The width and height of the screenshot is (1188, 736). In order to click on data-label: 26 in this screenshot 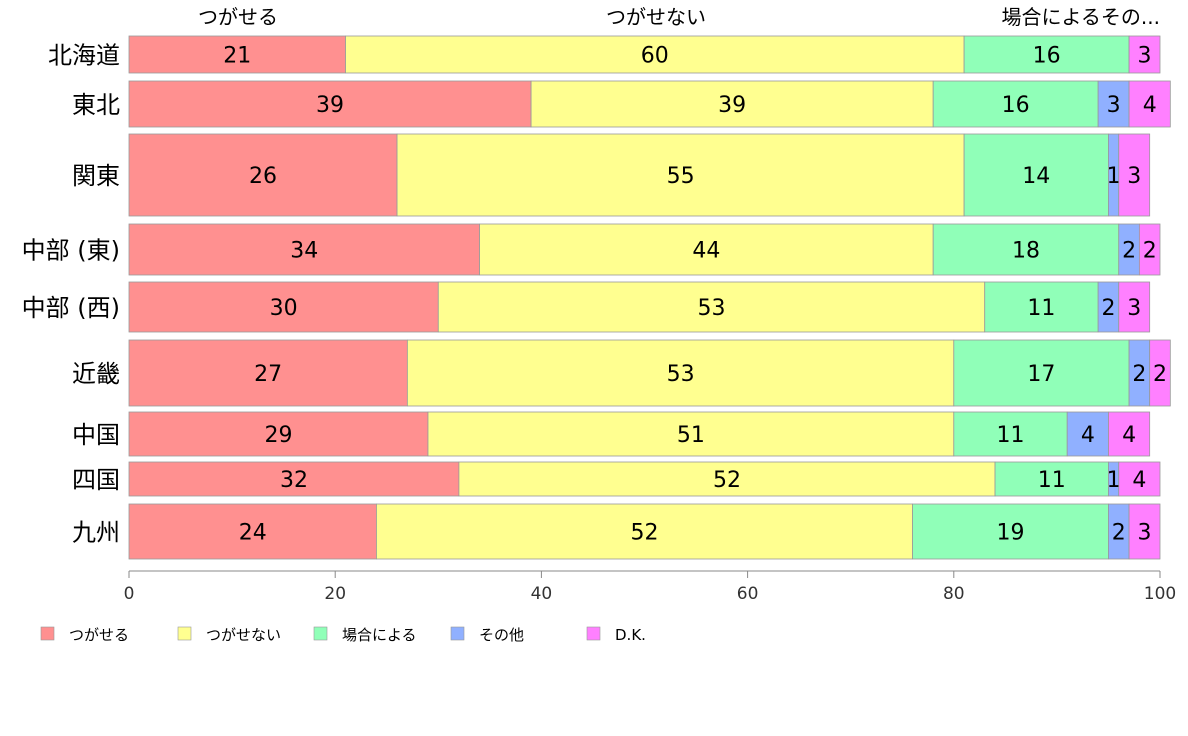, I will do `click(263, 176)`.